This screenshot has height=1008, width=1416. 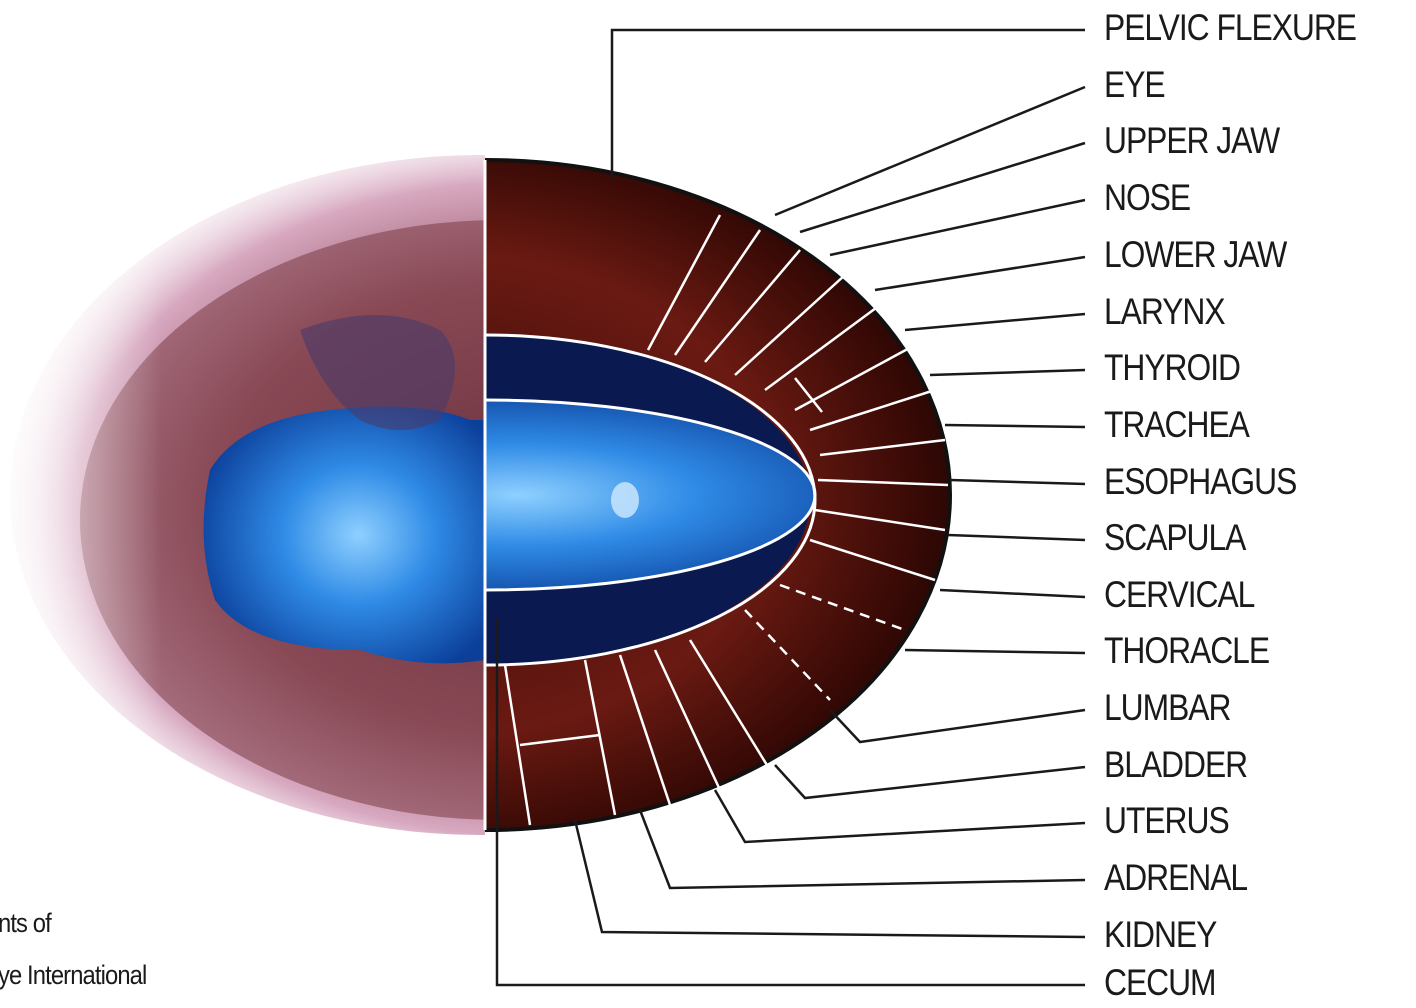 I want to click on zone-label-cecum: CECUM, so click(x=1160, y=982).